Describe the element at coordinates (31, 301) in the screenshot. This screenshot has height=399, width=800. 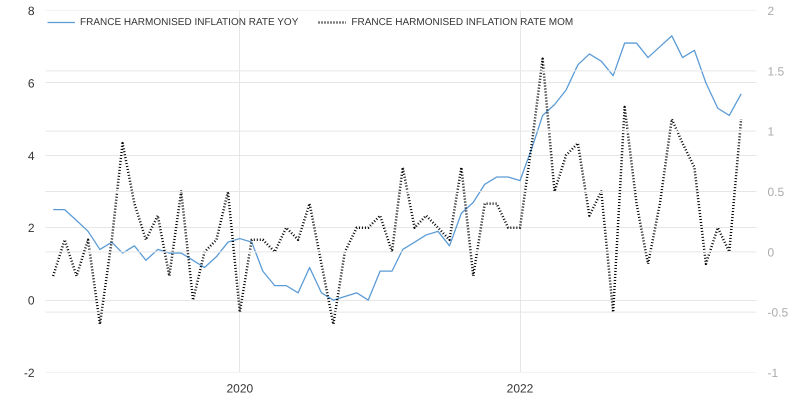
I see `y-tick-label: 0` at that location.